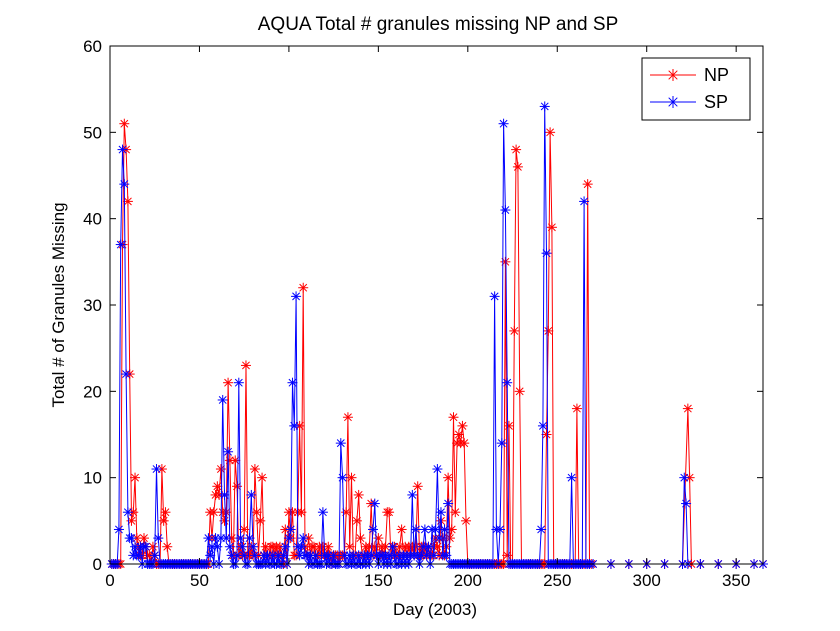 Image resolution: width=840 pixels, height=631 pixels. I want to click on y-tick-label: 60, so click(92, 46).